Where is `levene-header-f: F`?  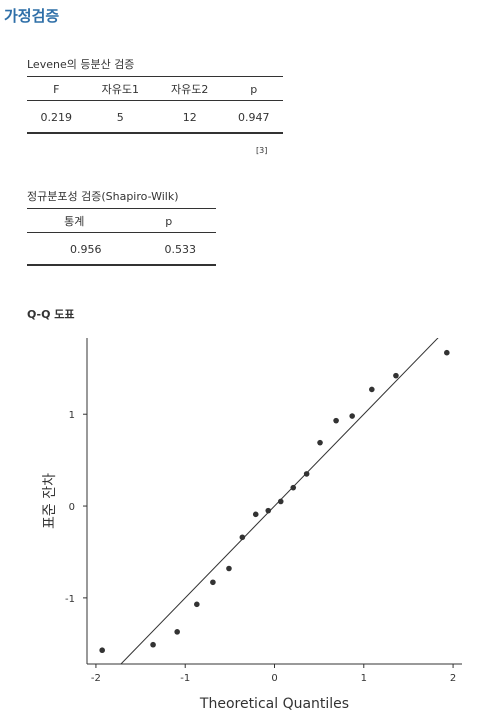
levene-header-f: F is located at coordinates (56, 88).